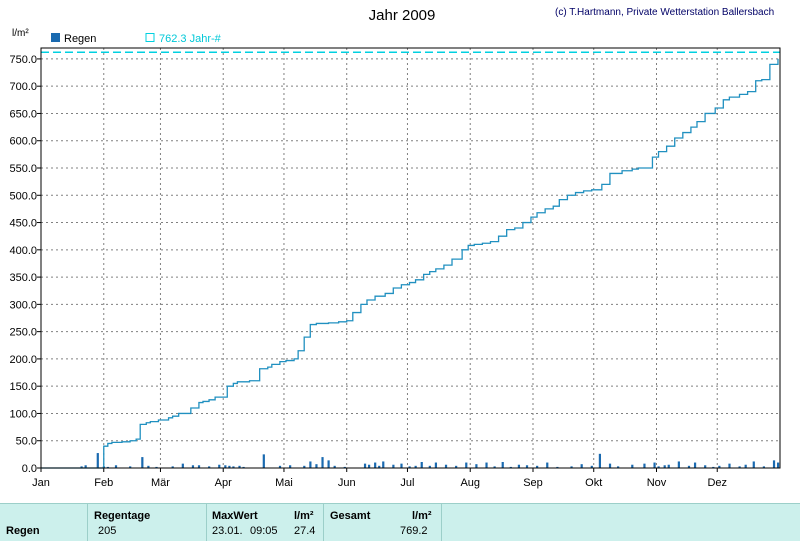 This screenshot has width=800, height=541. Describe the element at coordinates (80, 39) in the screenshot. I see `legend-regen-label: Regen` at that location.